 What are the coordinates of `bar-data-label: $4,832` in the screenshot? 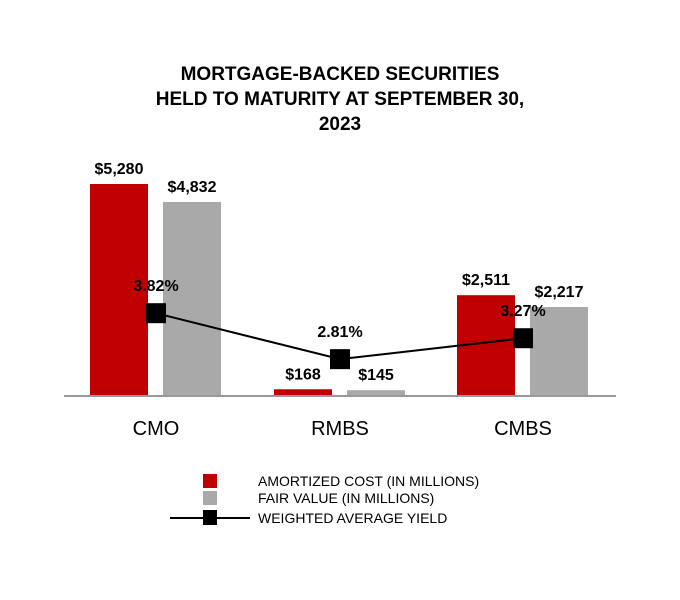 It's located at (192, 187).